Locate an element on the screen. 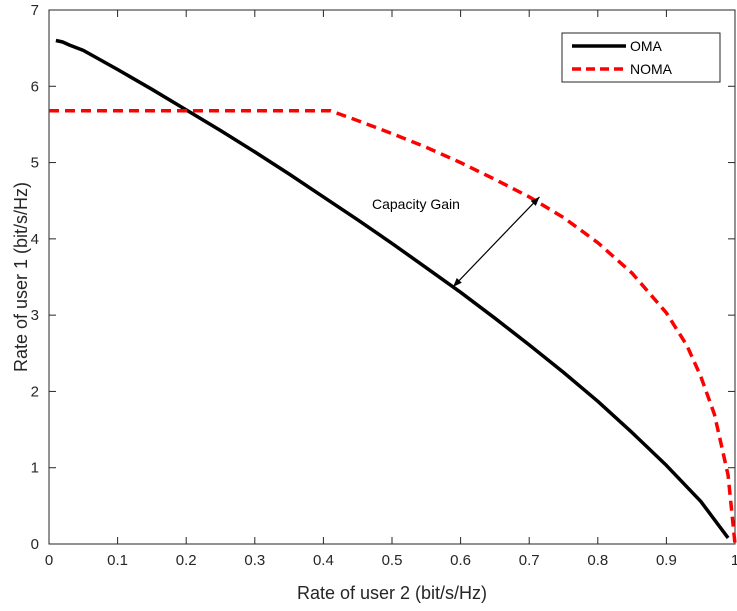 This screenshot has height=611, width=737. annotation-layer: Capacity Gain is located at coordinates (456, 241).